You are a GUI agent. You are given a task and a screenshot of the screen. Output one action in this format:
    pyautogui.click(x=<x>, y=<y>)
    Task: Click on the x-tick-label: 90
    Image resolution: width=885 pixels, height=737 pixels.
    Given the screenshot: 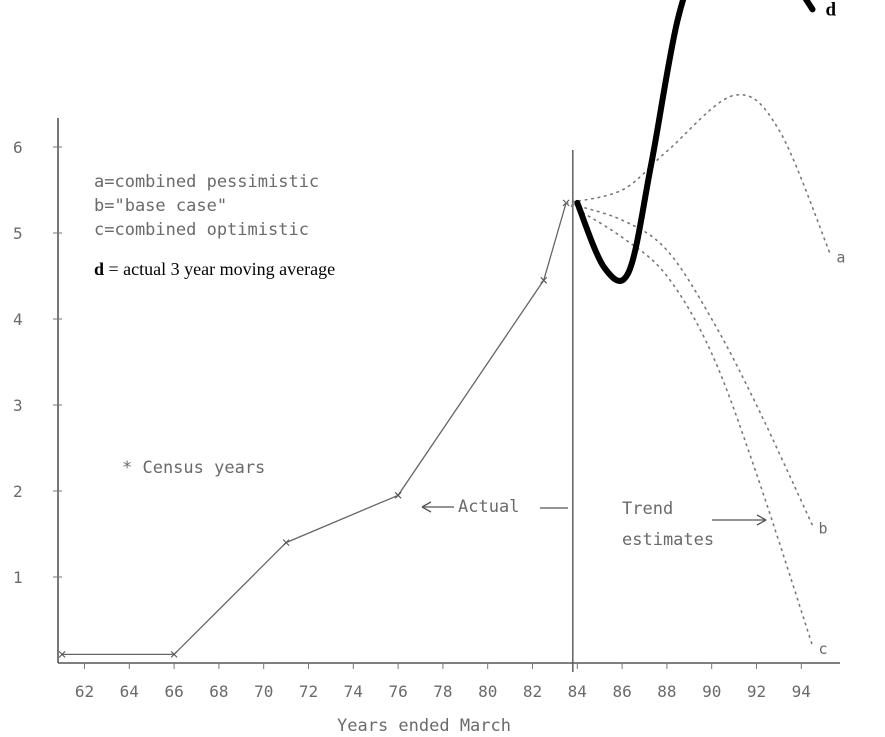 What is the action you would take?
    pyautogui.click(x=711, y=691)
    